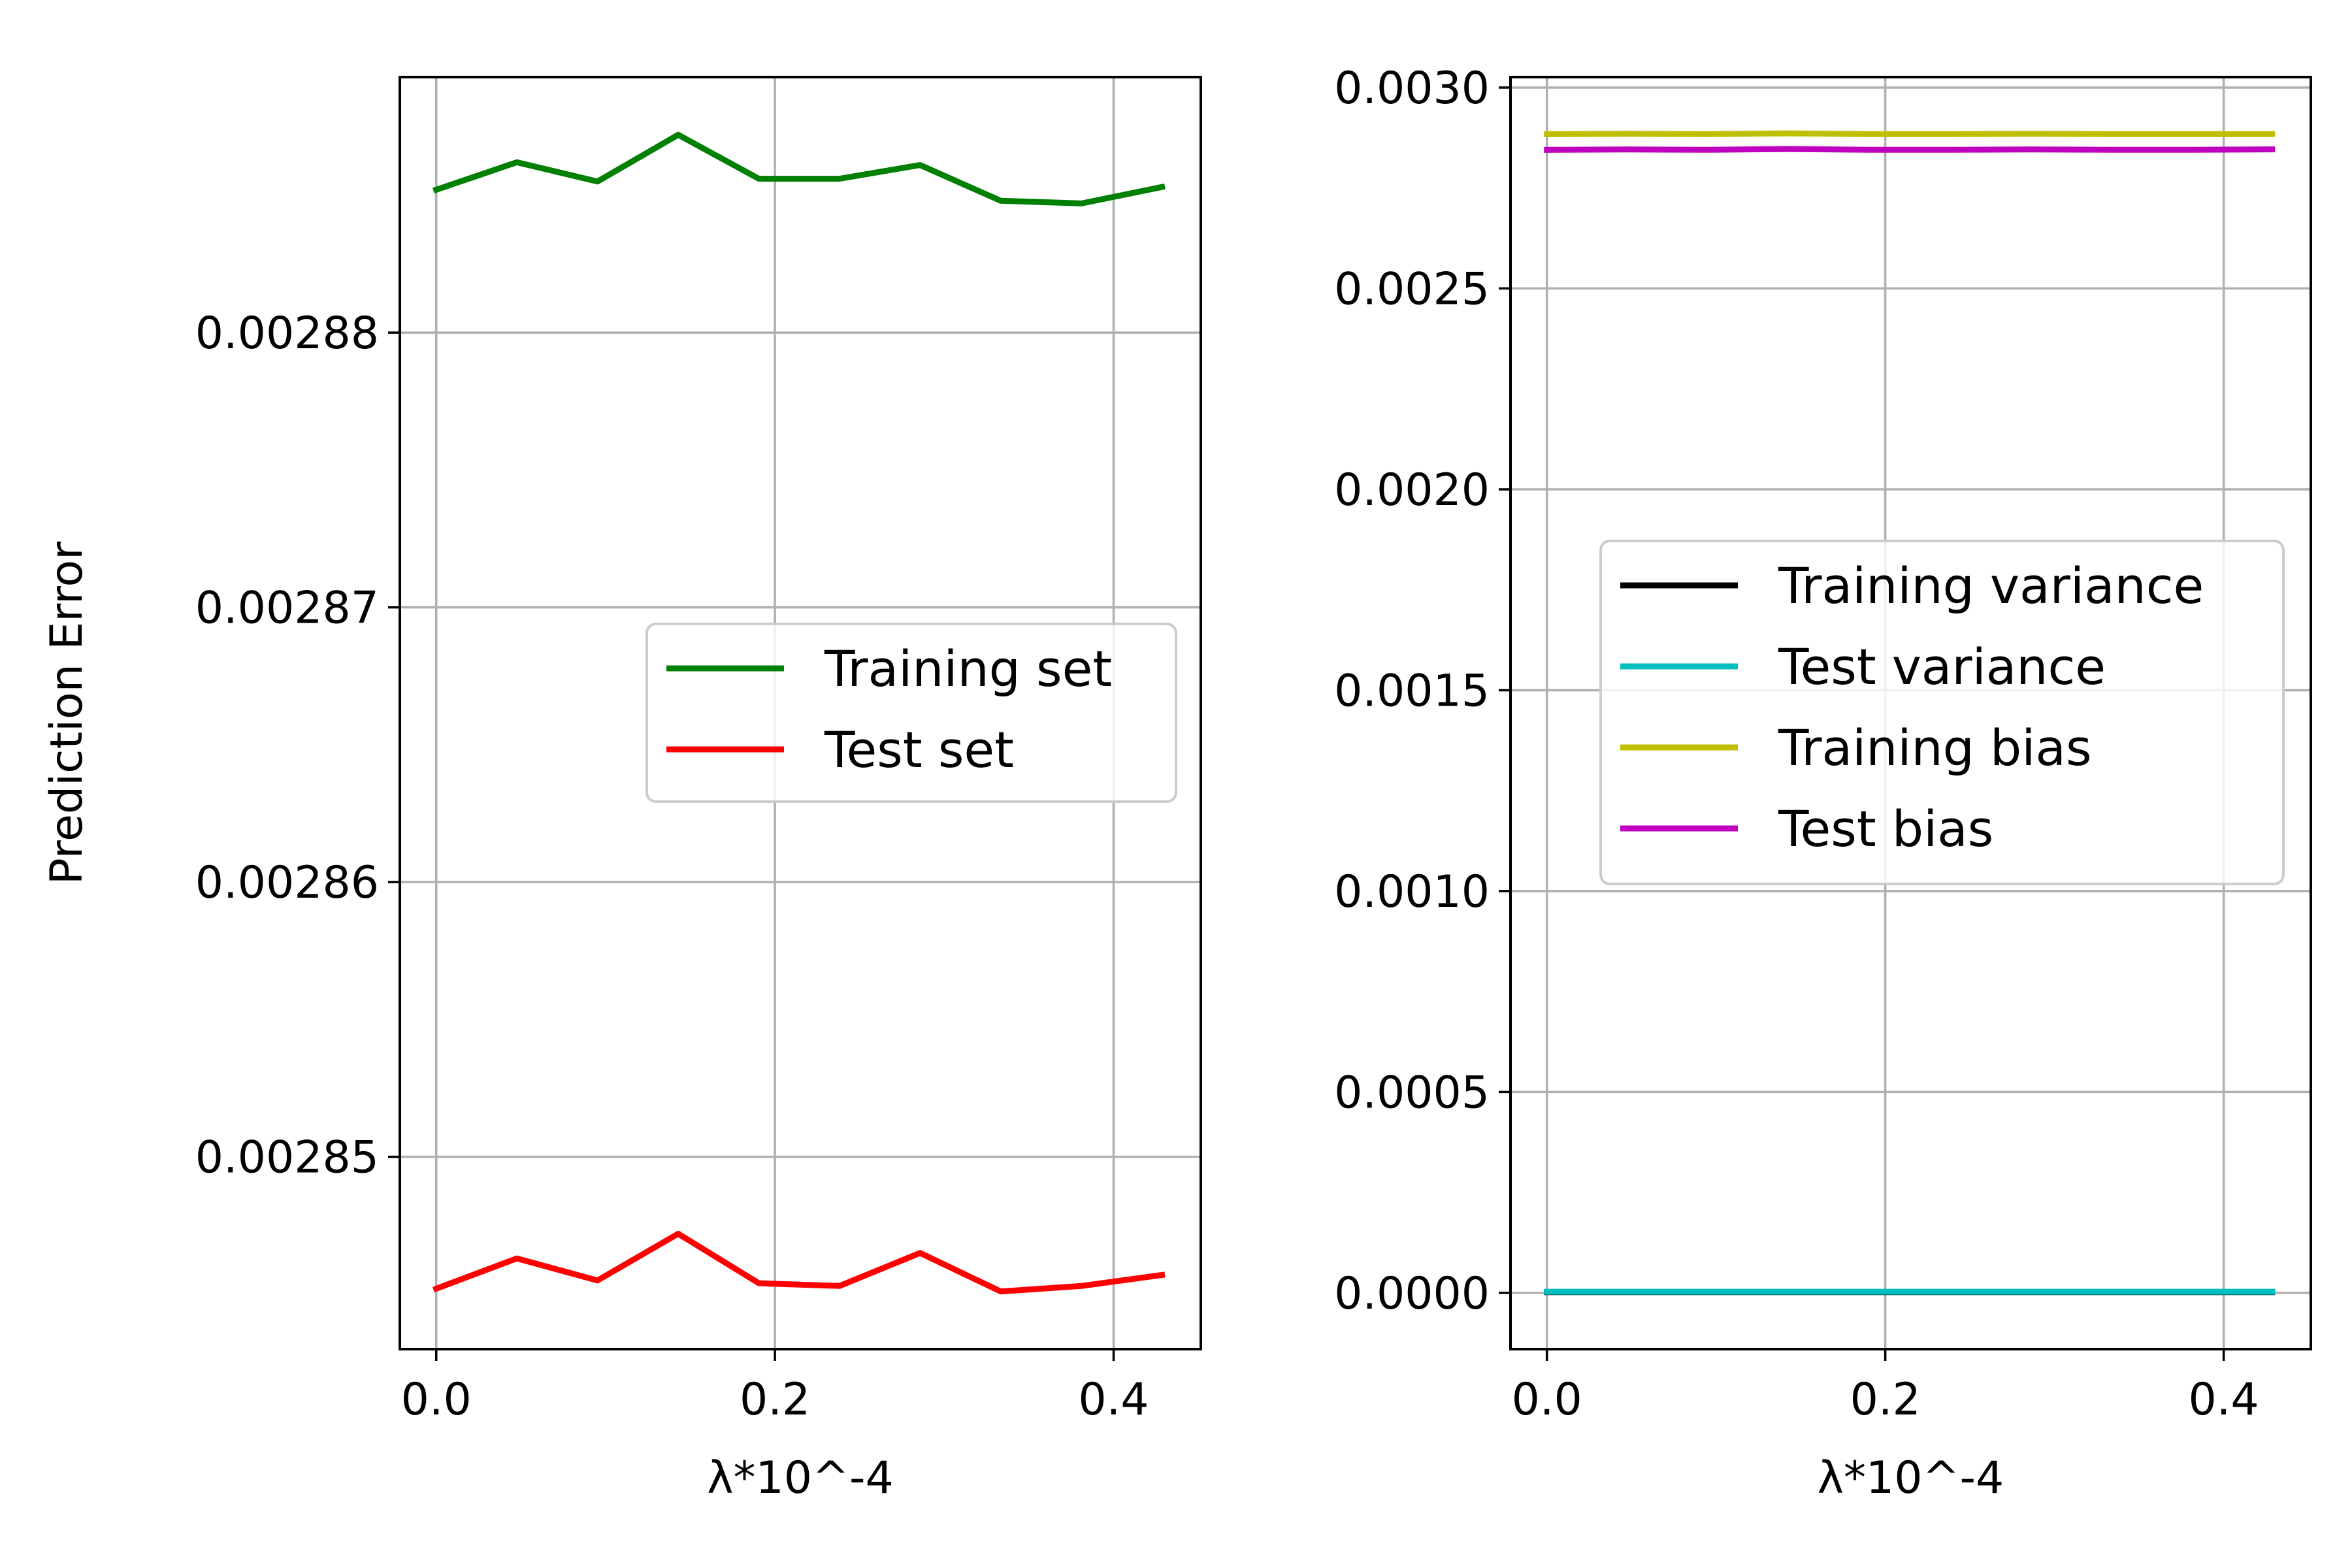 This screenshot has width=2352, height=1568. What do you see at coordinates (799, 1262) in the screenshot?
I see `series-line-test-set` at bounding box center [799, 1262].